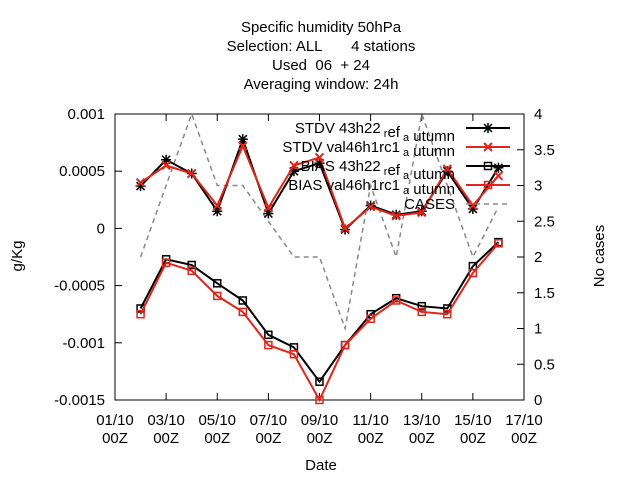 The image size is (640, 480). What do you see at coordinates (321, 65) in the screenshot?
I see `title-line-3: Used 06 + 24` at bounding box center [321, 65].